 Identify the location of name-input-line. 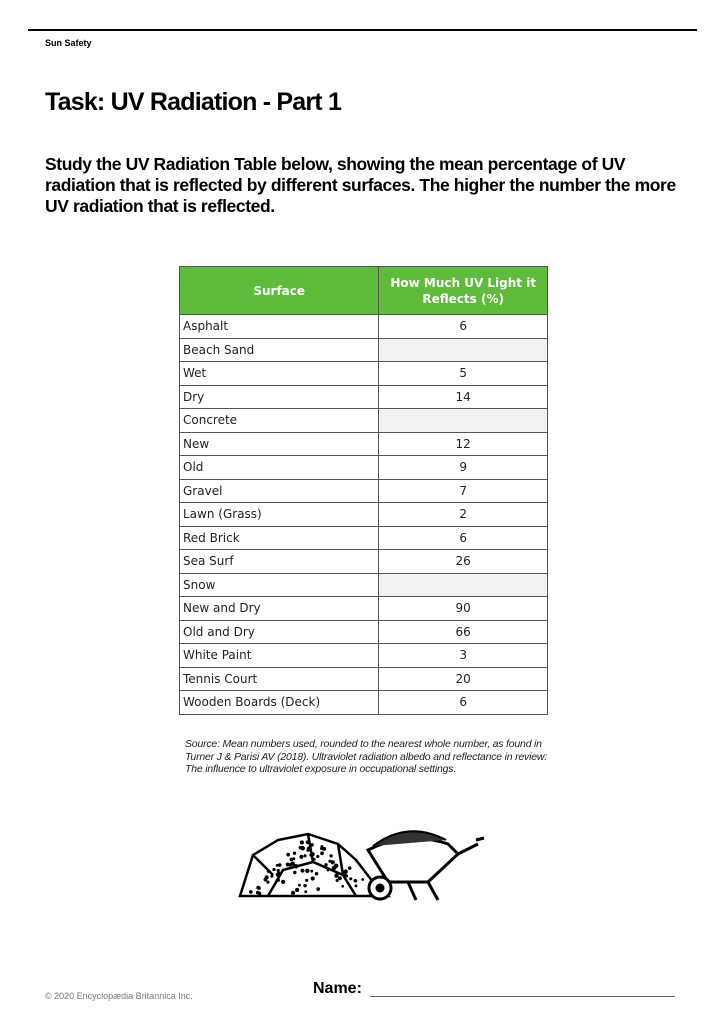
(522, 996).